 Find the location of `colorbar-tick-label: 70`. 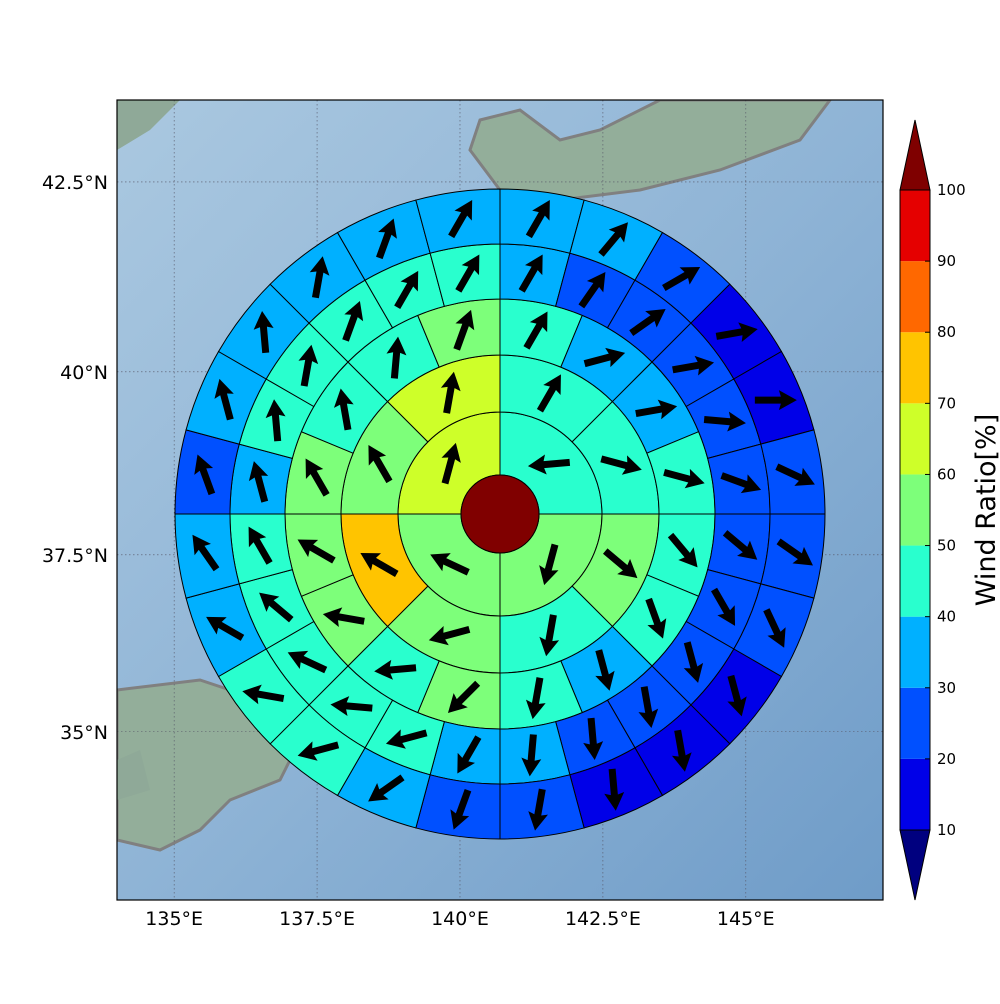

colorbar-tick-label: 70 is located at coordinates (946, 403).